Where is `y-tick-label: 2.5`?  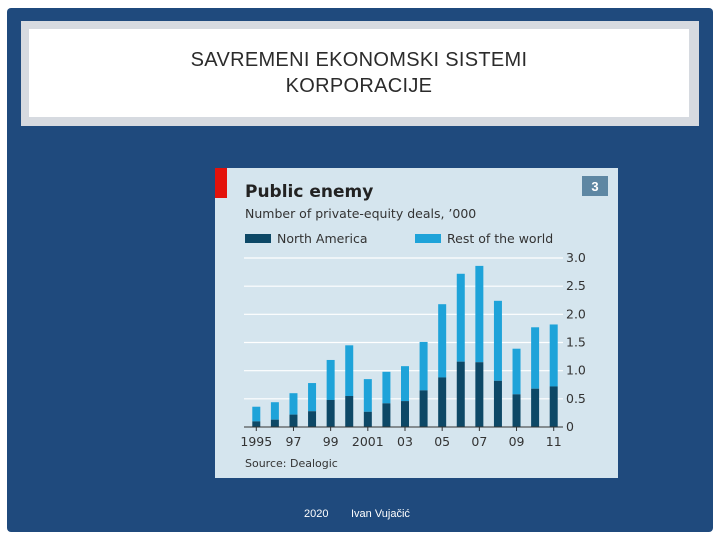 y-tick-label: 2.5 is located at coordinates (576, 285).